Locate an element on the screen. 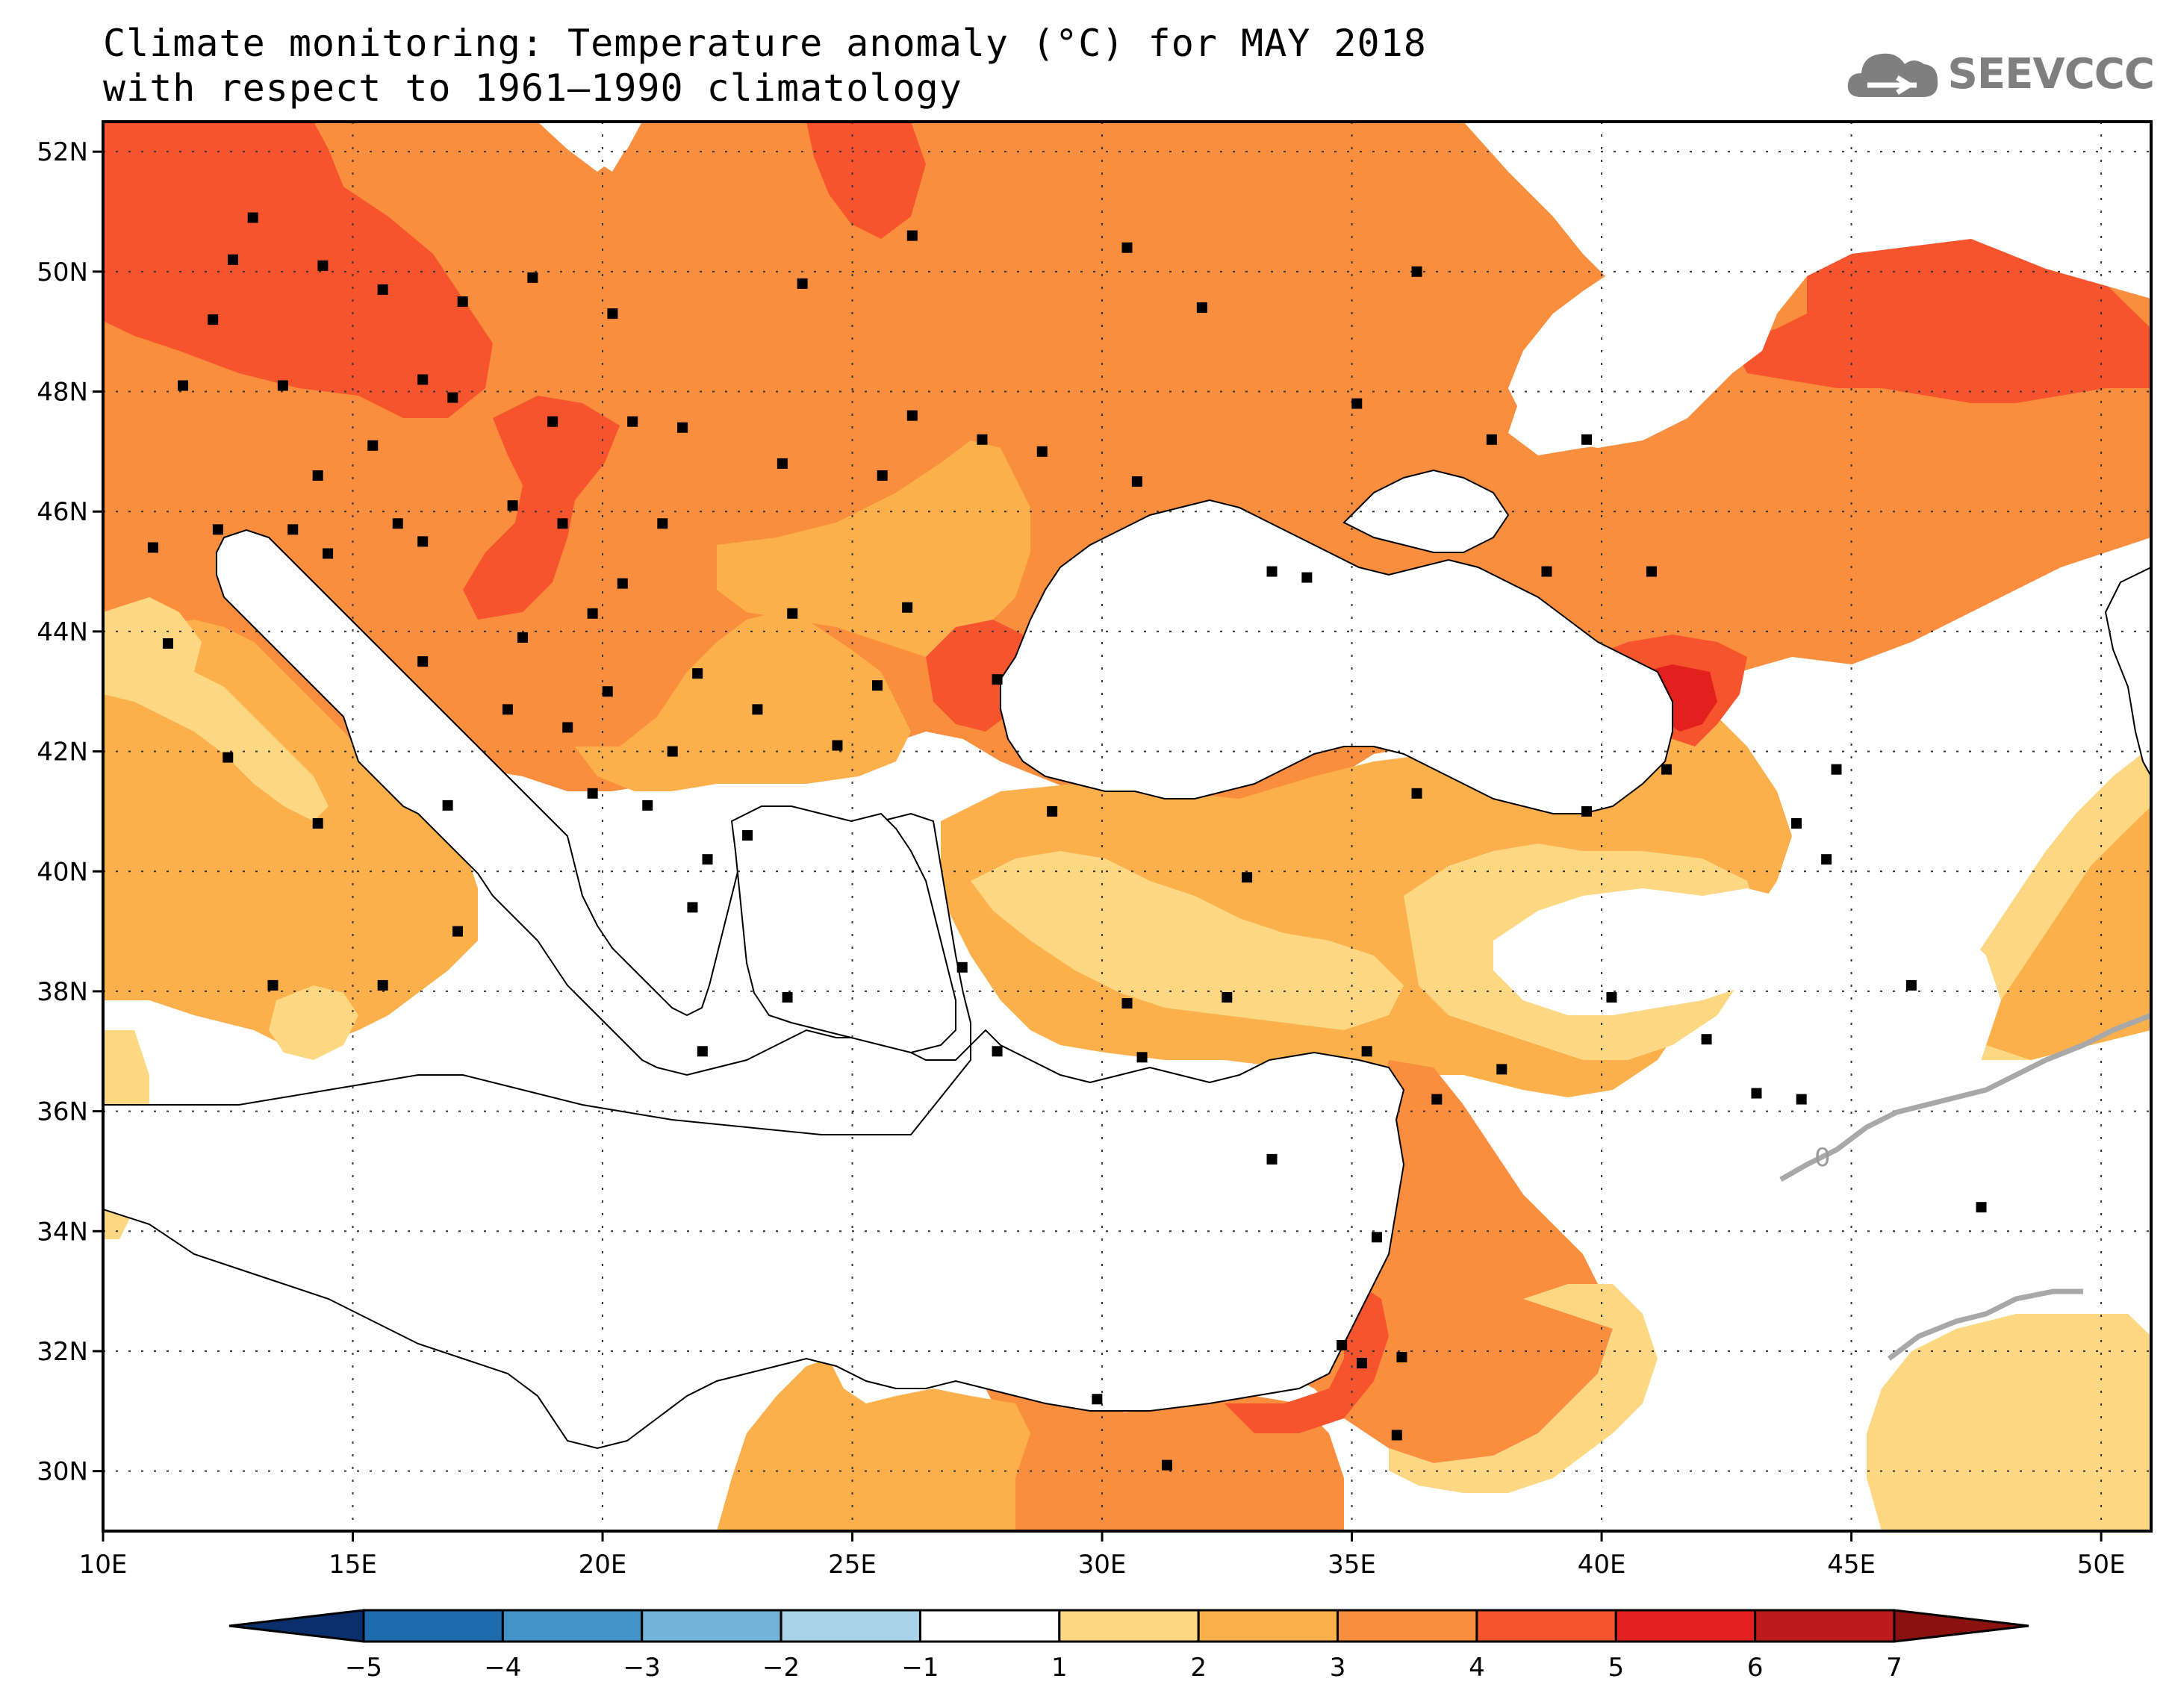 Image resolution: width=2175 pixels, height=1708 pixels. field-2-3-balkans is located at coordinates (743, 701).